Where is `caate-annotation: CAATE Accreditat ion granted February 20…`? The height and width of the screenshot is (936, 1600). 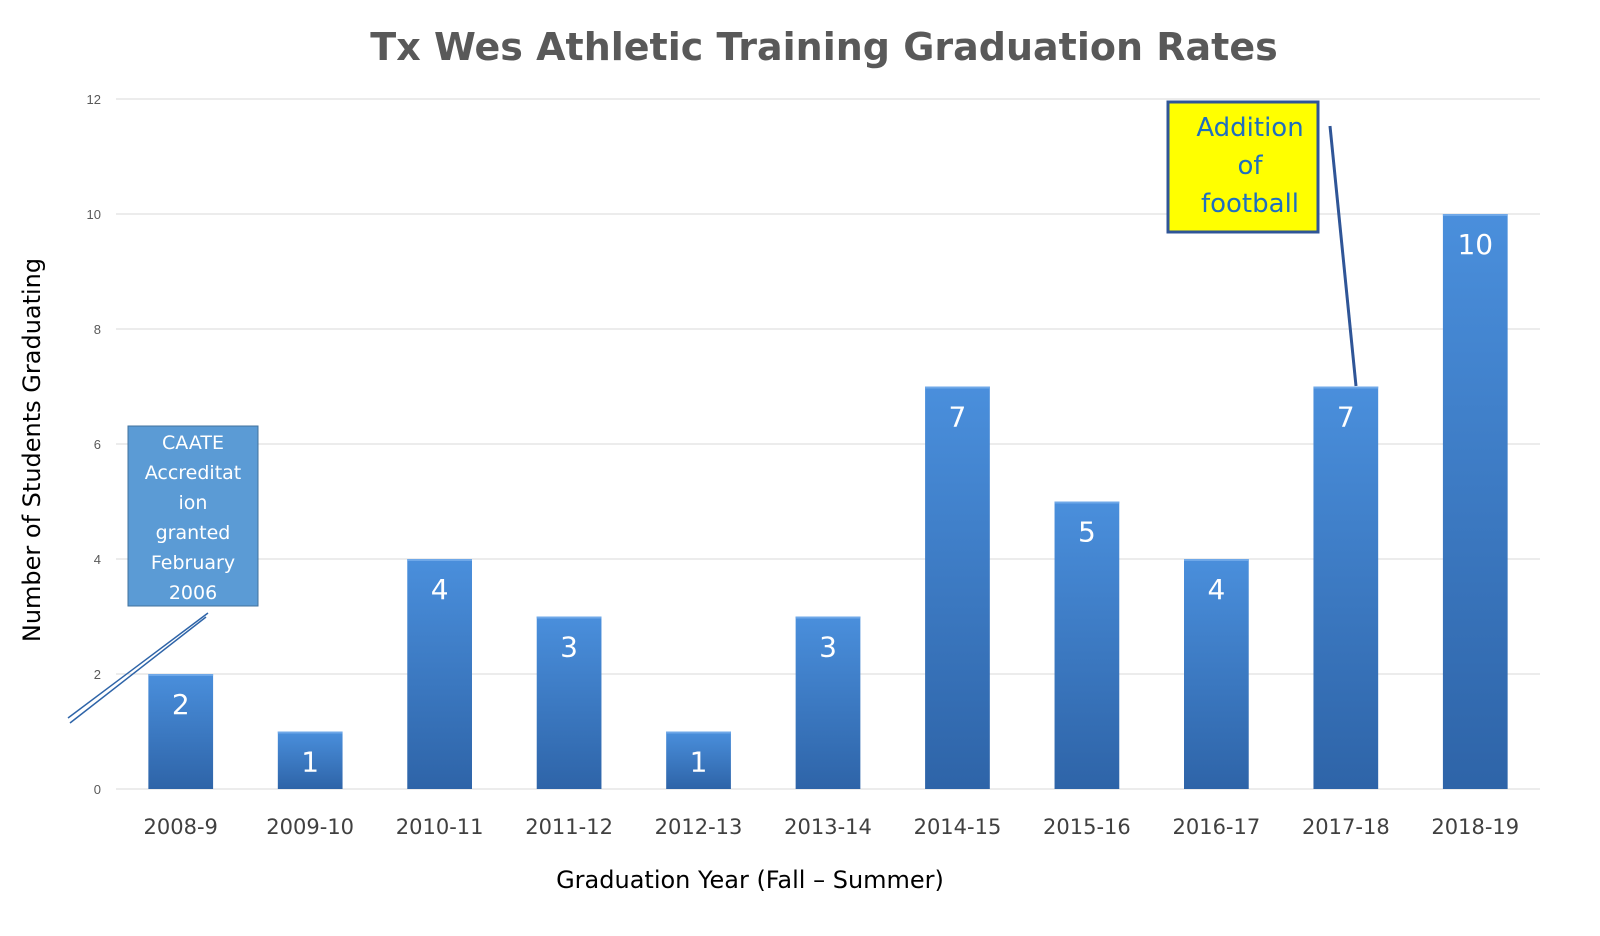 caate-annotation: CAATE Accreditat ion granted February 20… is located at coordinates (163, 574).